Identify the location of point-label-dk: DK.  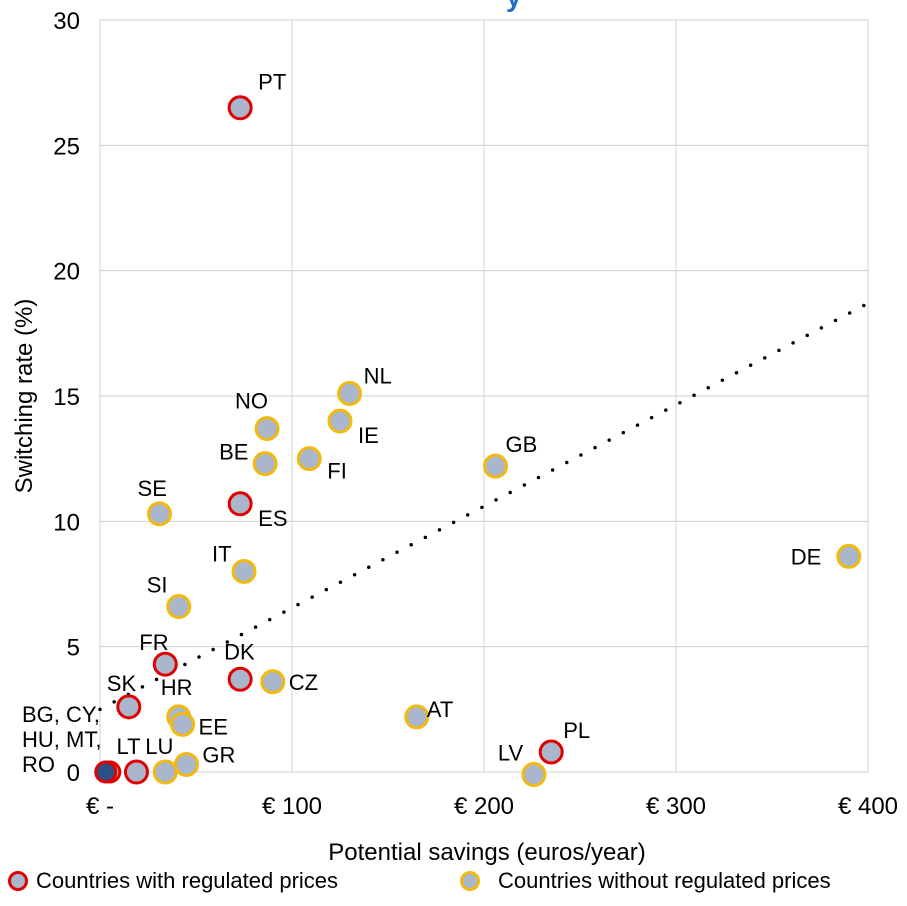
(239, 651).